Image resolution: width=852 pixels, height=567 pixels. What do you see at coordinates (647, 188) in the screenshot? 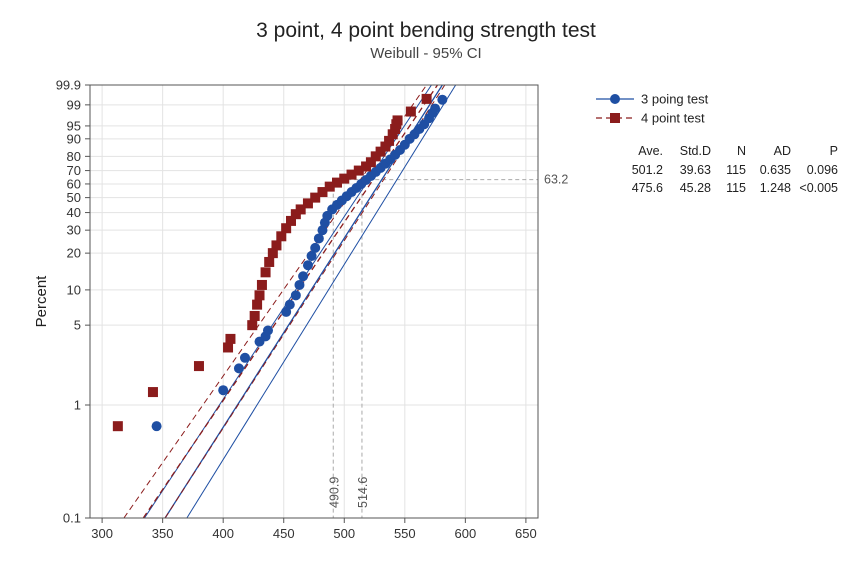
I see `stats-cell: 475.6` at bounding box center [647, 188].